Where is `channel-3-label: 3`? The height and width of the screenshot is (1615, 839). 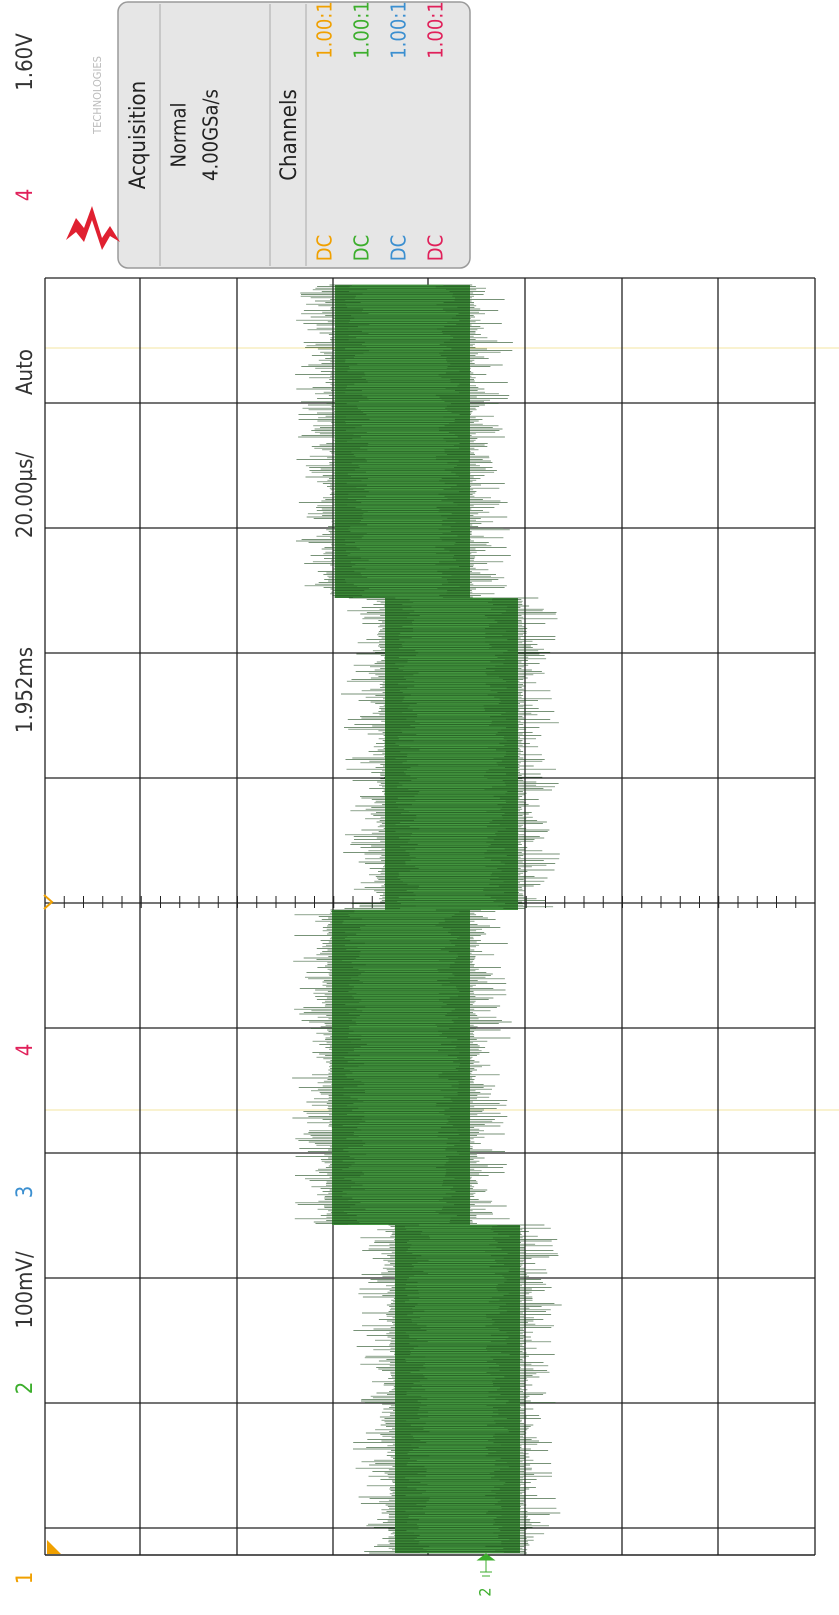
channel-3-label: 3 is located at coordinates (25, 1192).